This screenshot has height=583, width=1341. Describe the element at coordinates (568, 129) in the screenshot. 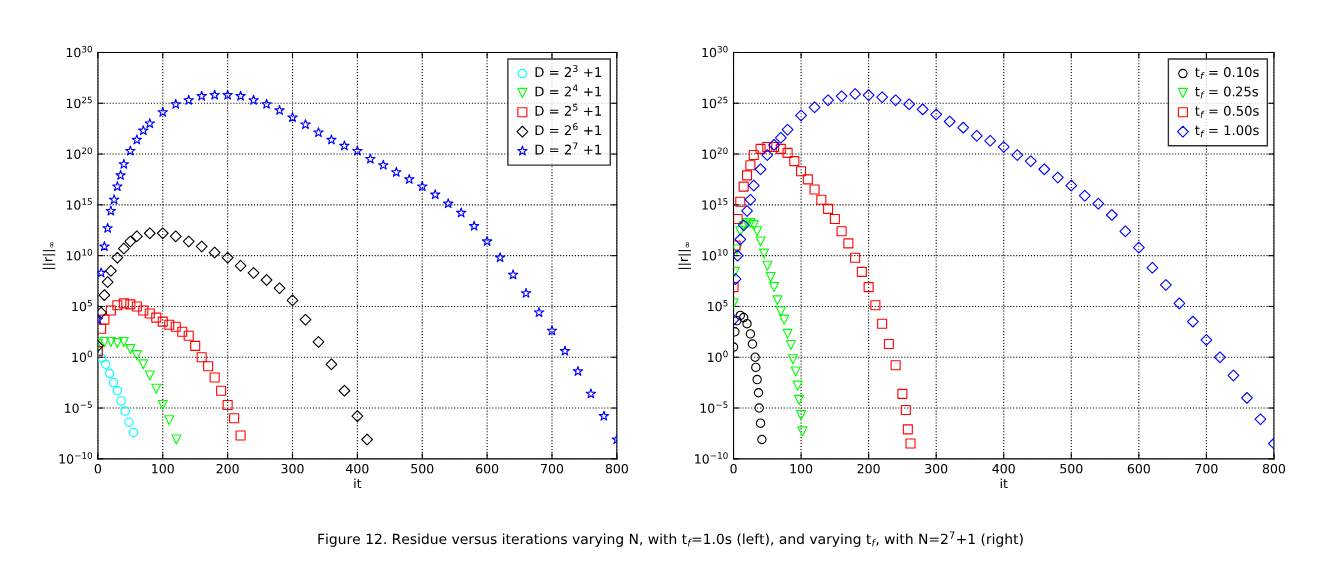

I see `legend-label: D = 2$^{6}$ +1` at that location.